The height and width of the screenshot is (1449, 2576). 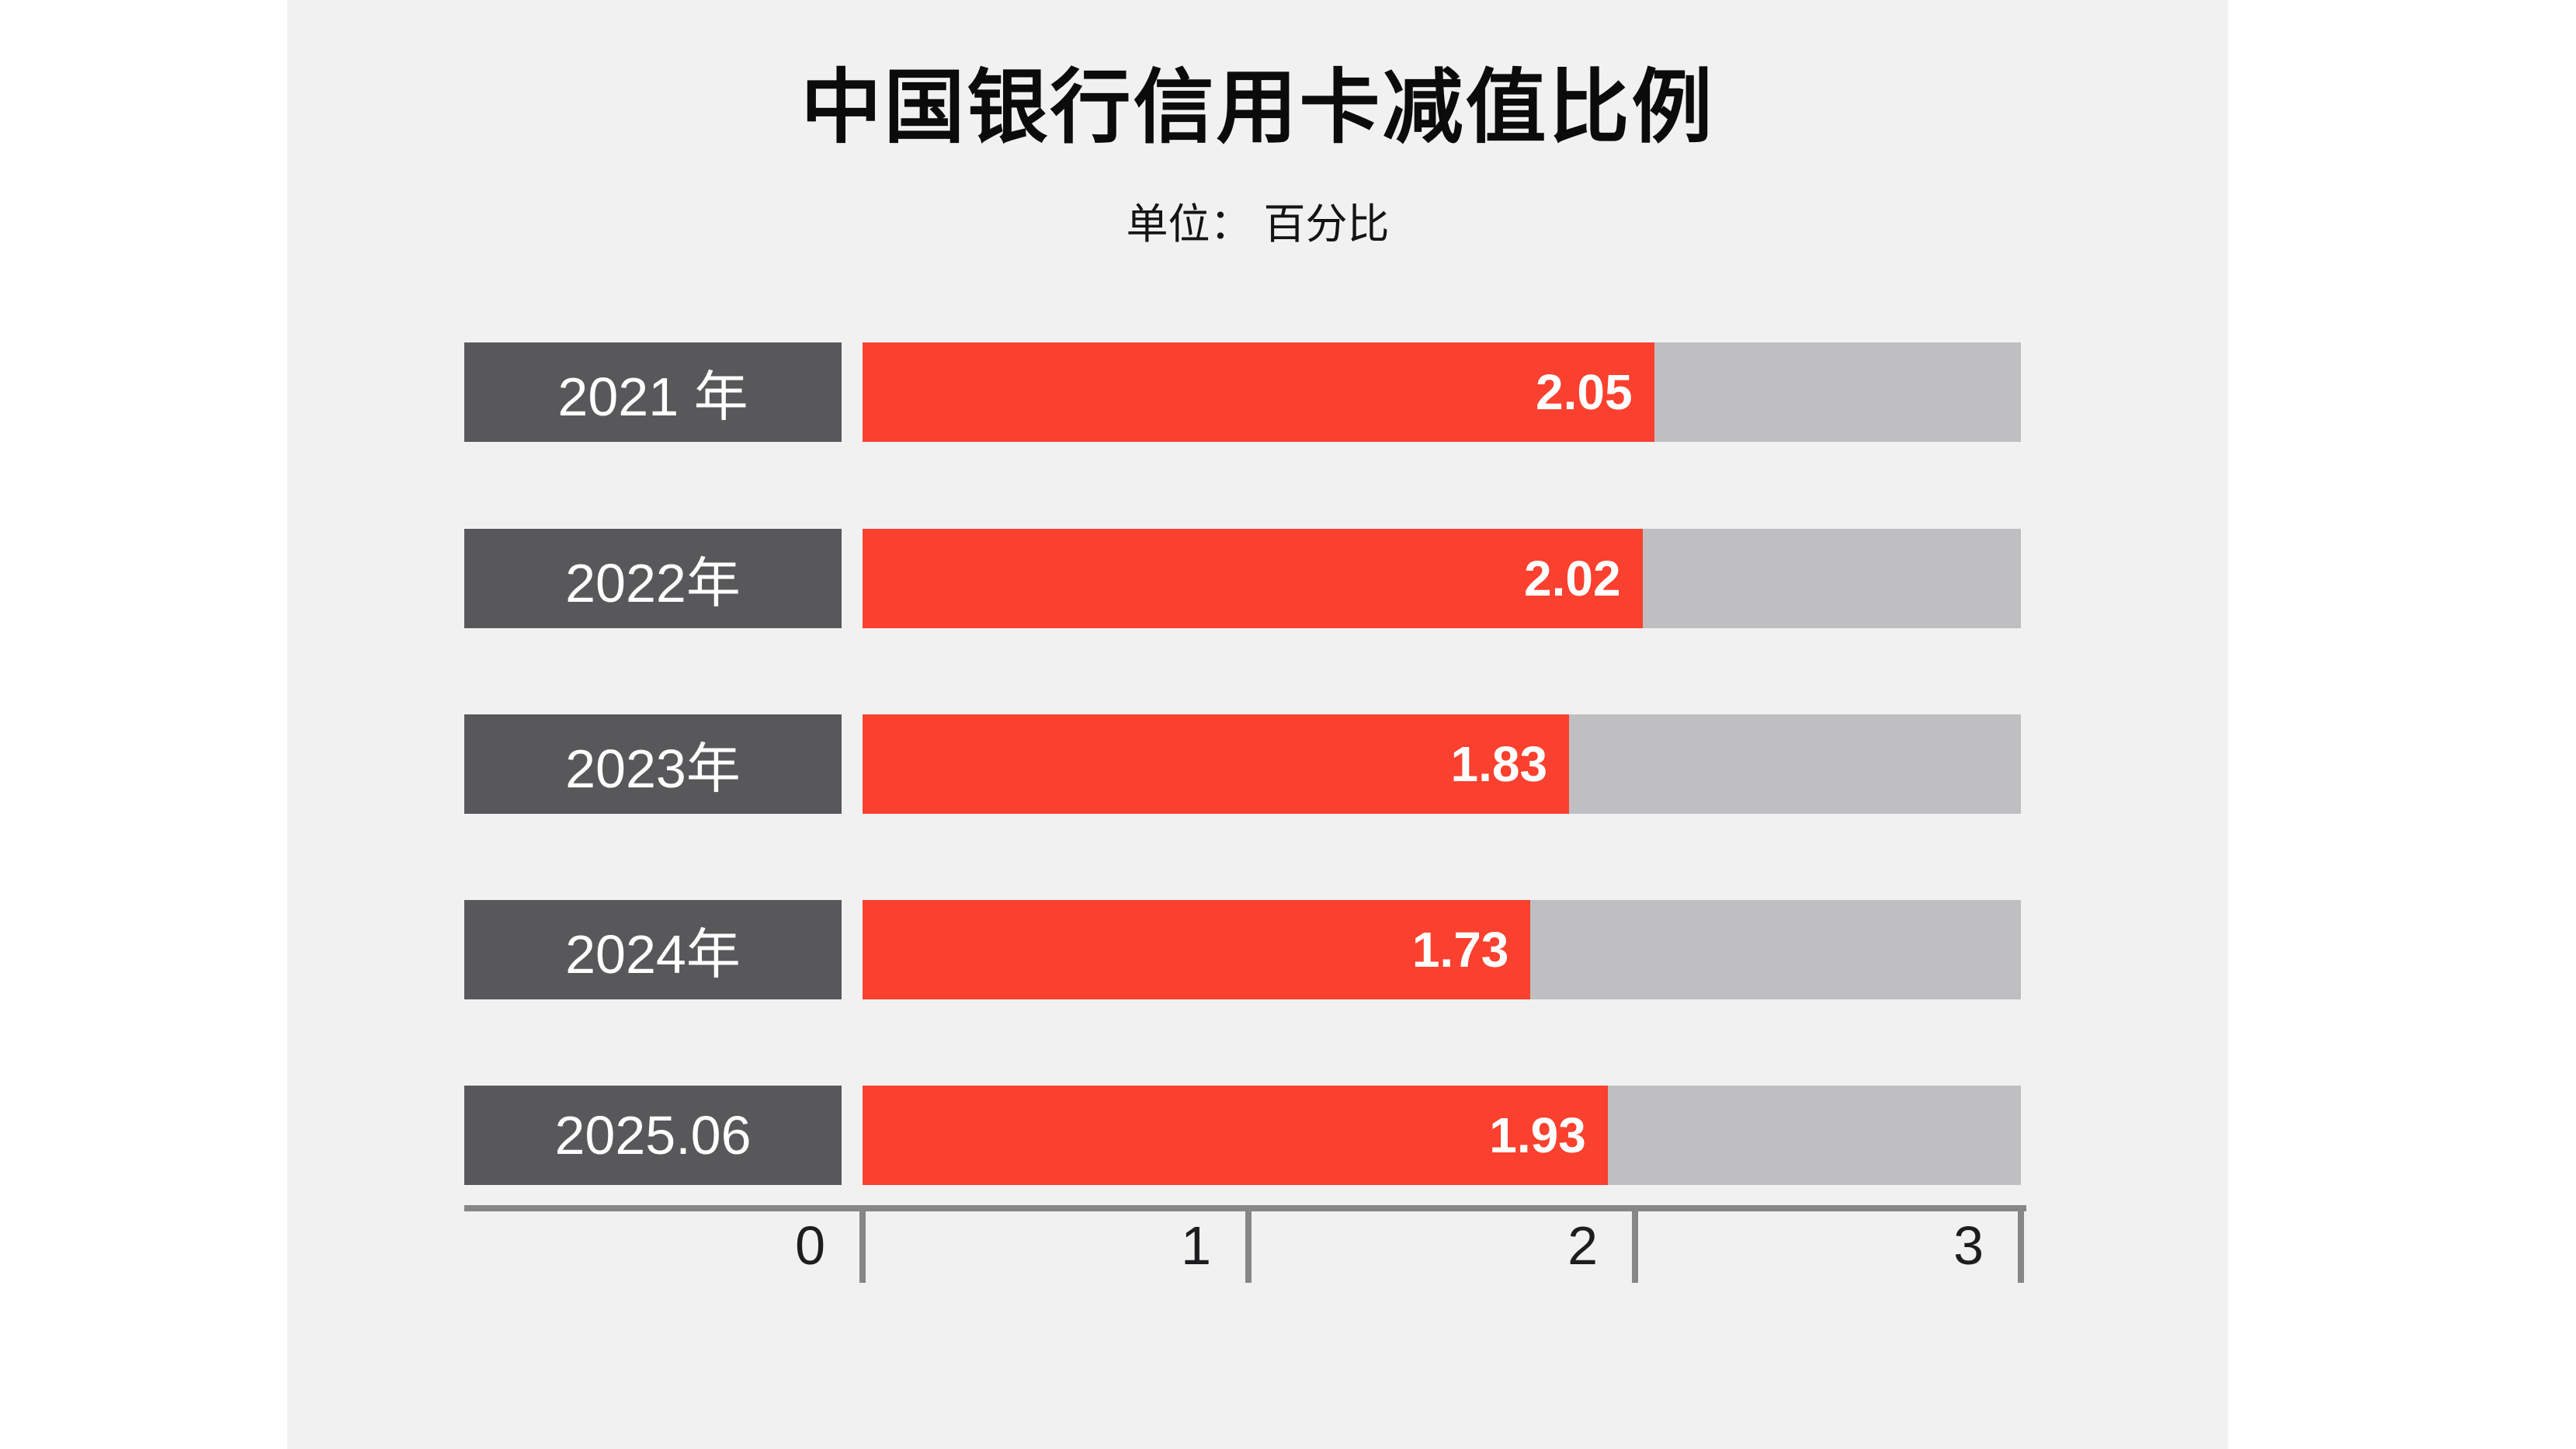 I want to click on bar-row-2024: 2024年 1.73, so click(x=1257, y=949).